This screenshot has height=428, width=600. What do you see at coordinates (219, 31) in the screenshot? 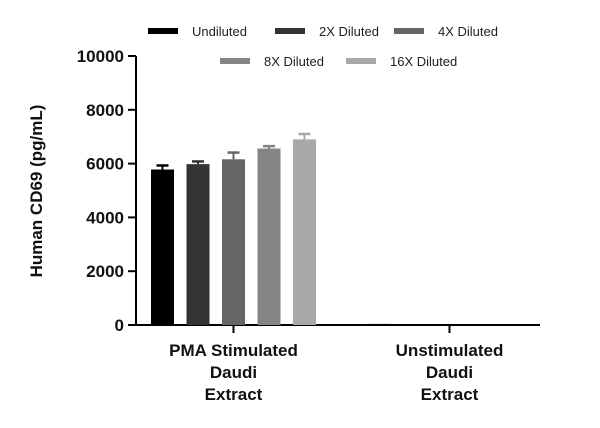
I see `legend-label: Undiluted` at bounding box center [219, 31].